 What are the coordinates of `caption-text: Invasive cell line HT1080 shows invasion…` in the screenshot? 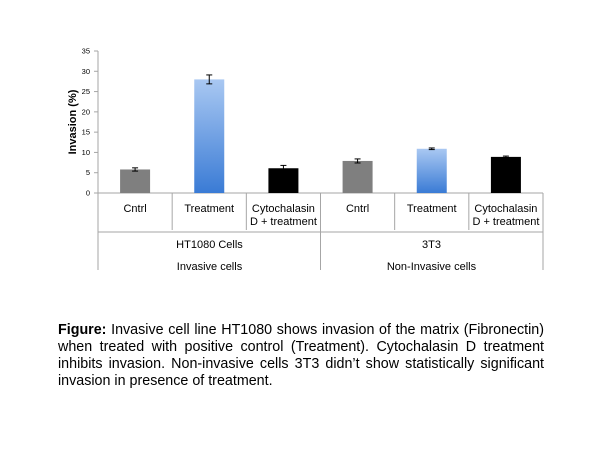 It's located at (301, 355).